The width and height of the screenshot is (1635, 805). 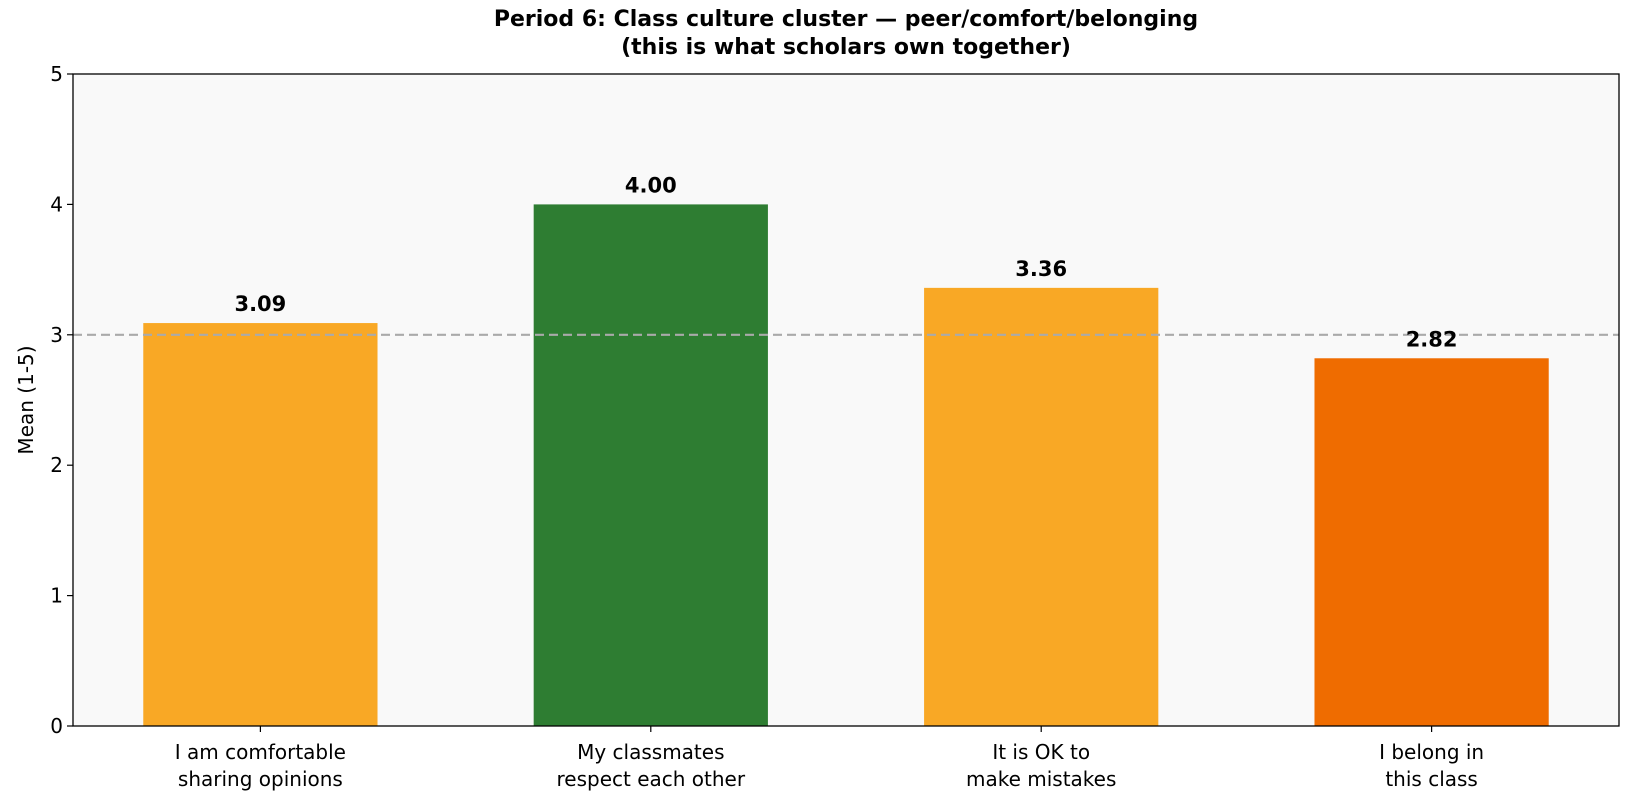 What do you see at coordinates (651, 185) in the screenshot?
I see `value-label: 4.00` at bounding box center [651, 185].